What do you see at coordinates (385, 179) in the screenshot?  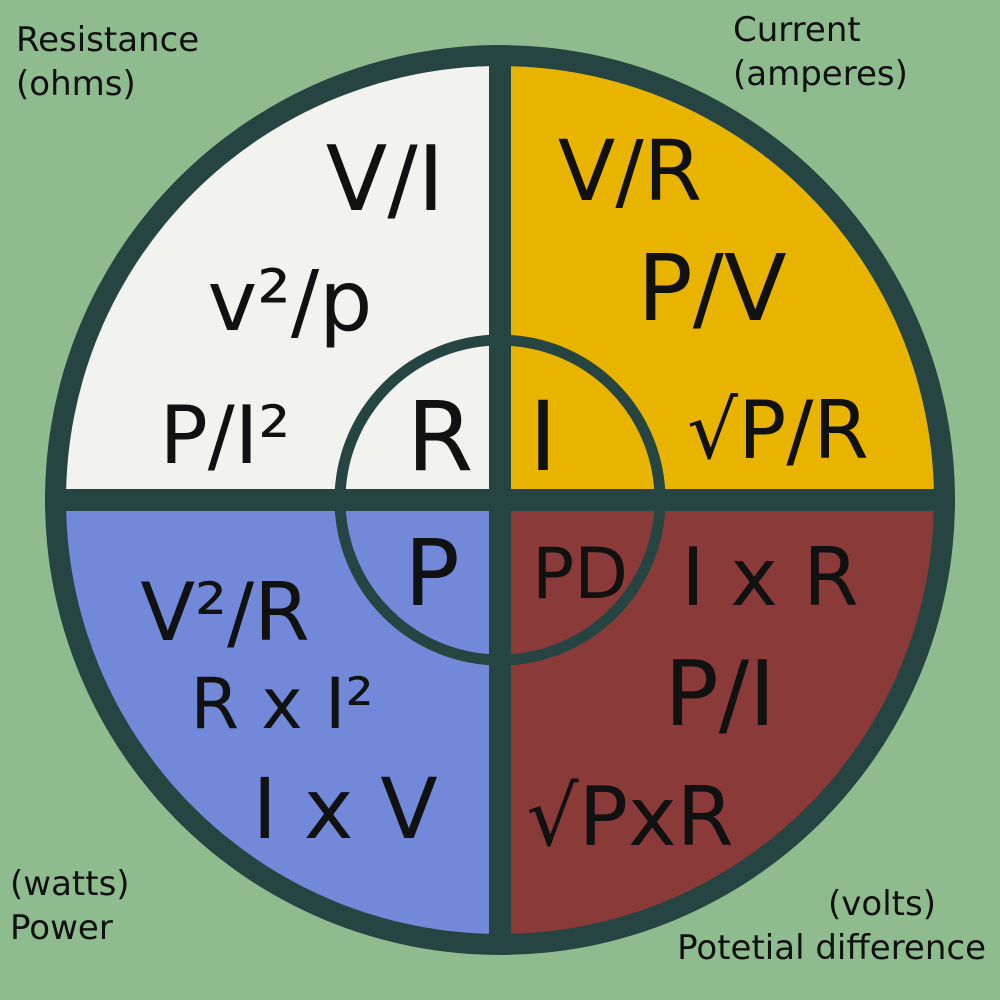 I see `resistance-formula-1: V/I` at bounding box center [385, 179].